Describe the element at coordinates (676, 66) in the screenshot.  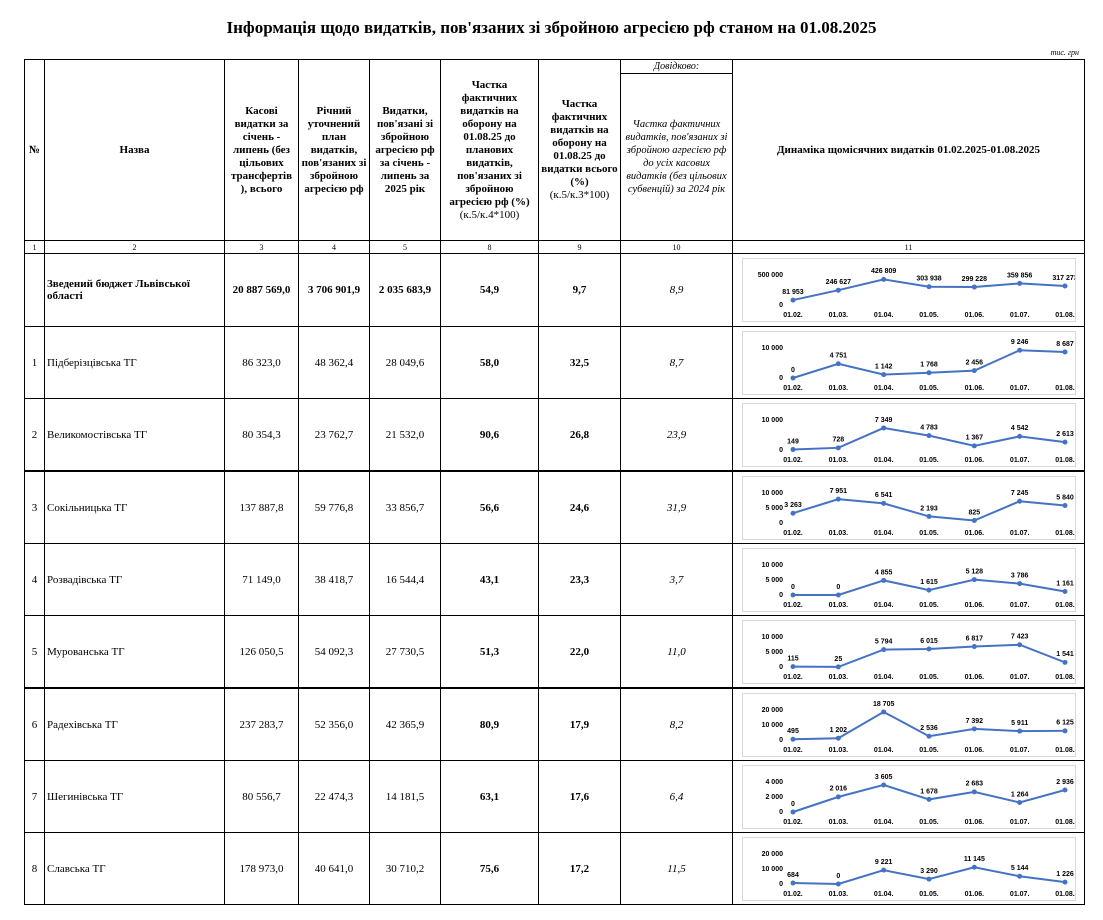
I see `header-group: Довідково:` at that location.